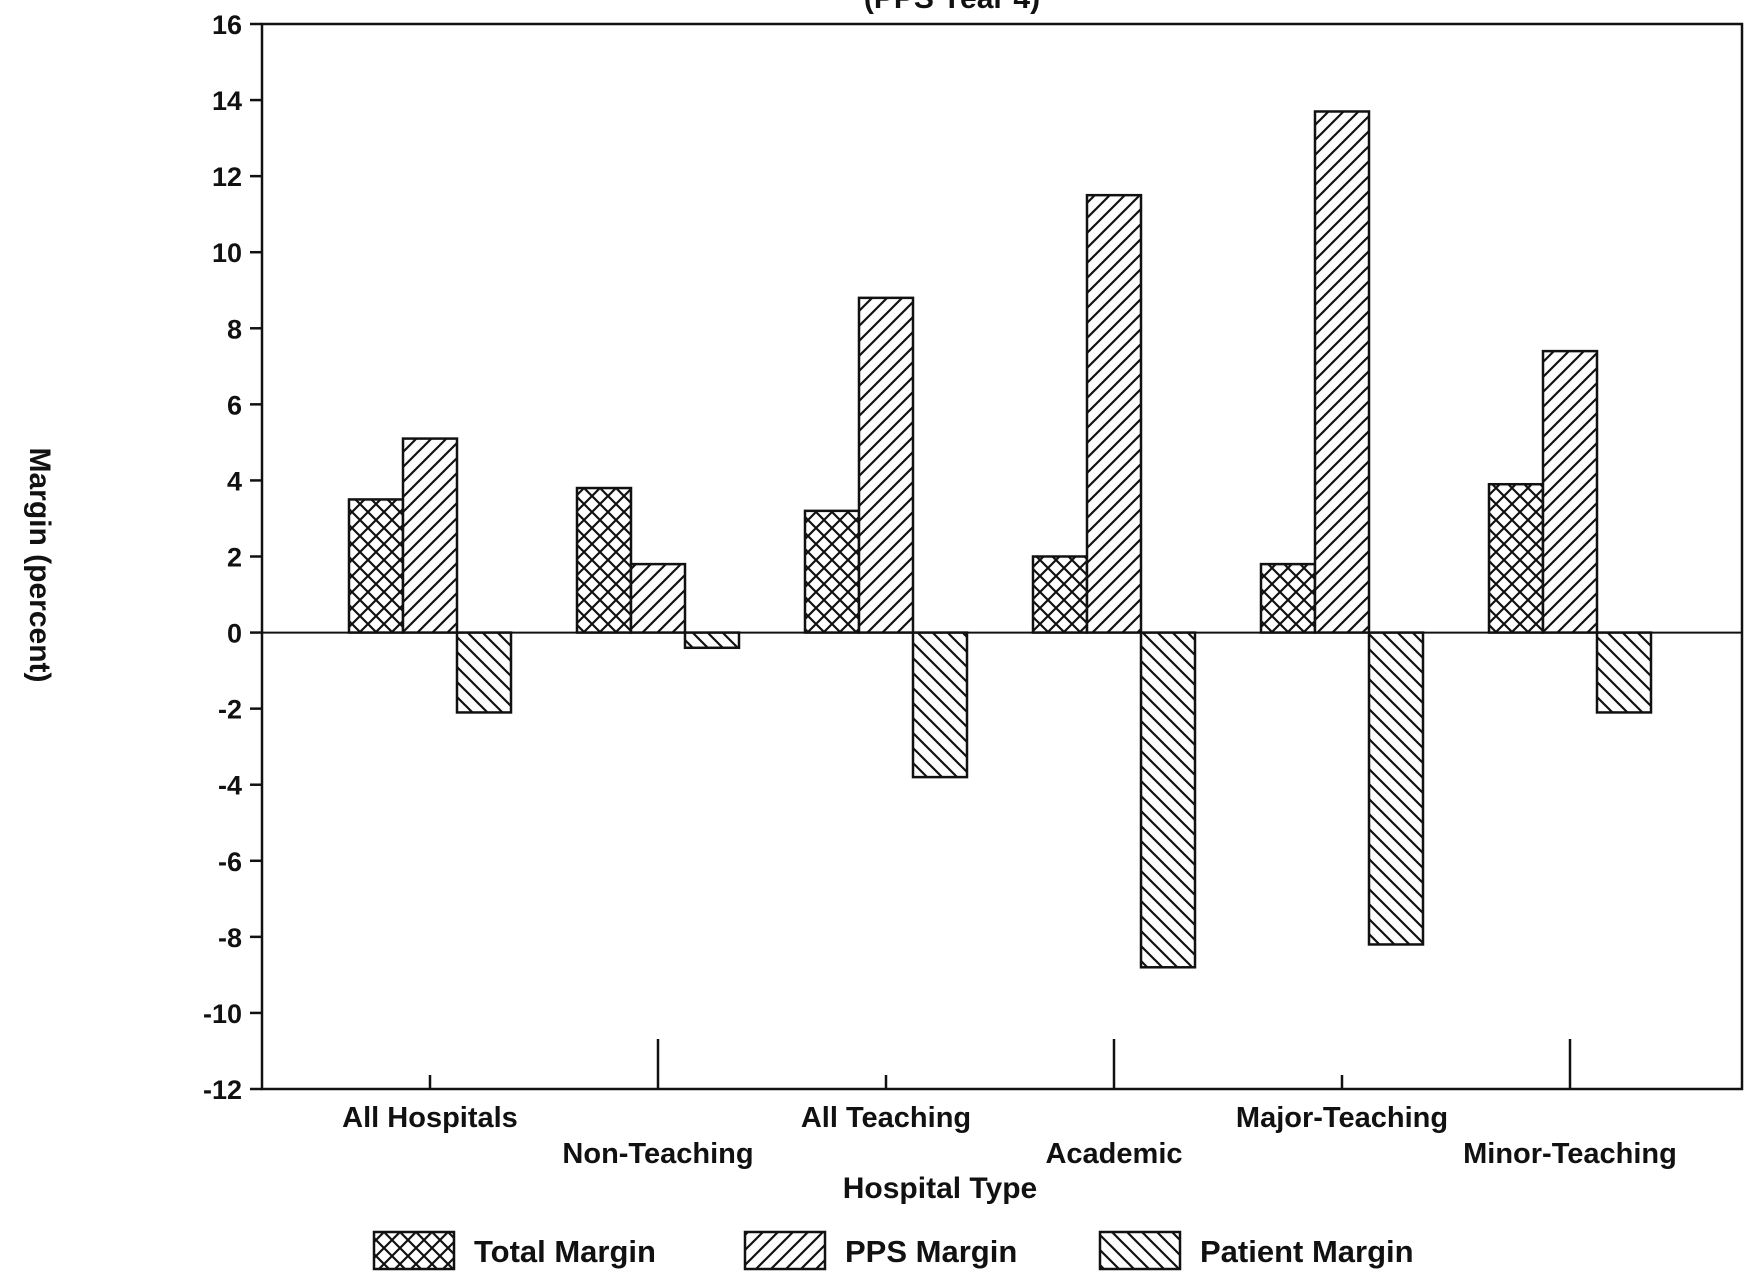 The height and width of the screenshot is (1275, 1749). I want to click on y-tick-label: 12, so click(227, 177).